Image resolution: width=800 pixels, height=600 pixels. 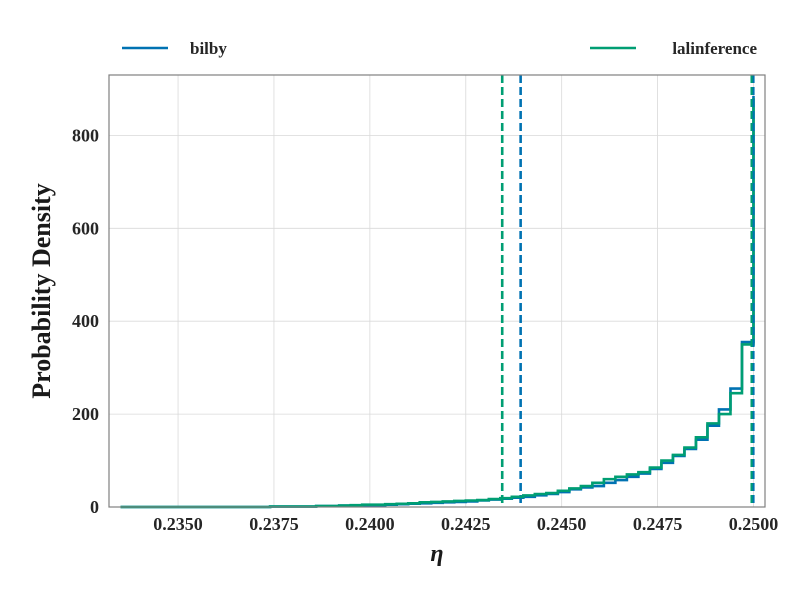 I want to click on y-axis-ticks: 0 200 400 600 800, so click(x=85, y=321).